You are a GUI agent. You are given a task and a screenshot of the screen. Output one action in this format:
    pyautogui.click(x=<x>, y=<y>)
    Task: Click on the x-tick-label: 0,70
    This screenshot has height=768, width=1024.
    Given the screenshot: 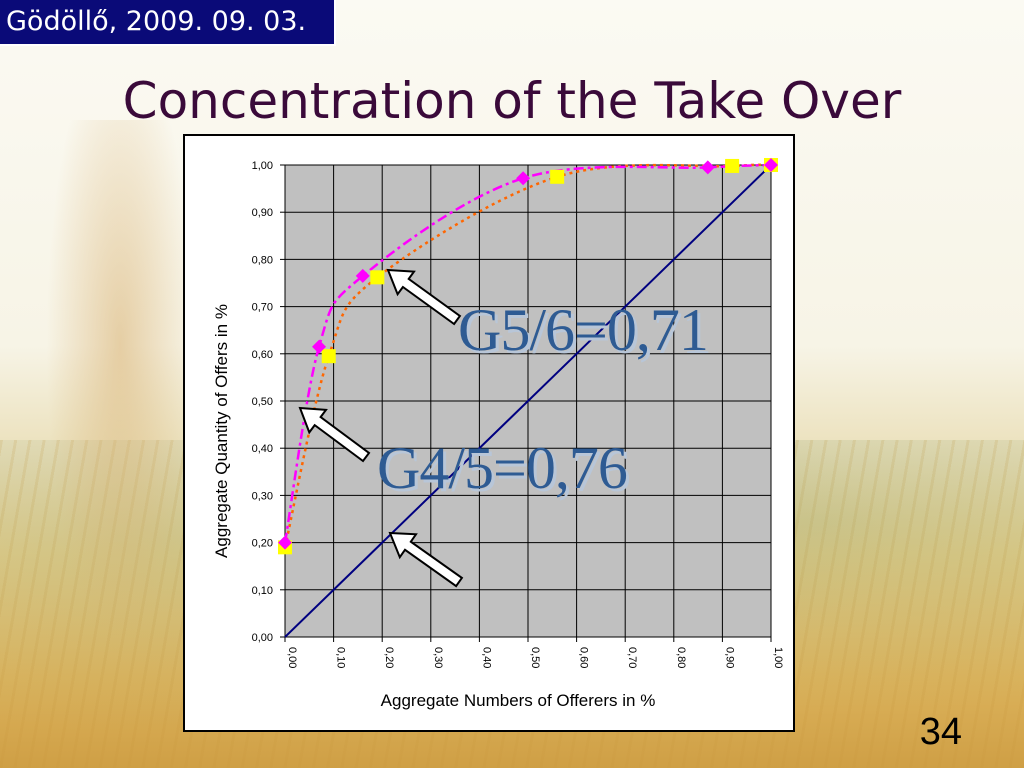 What is the action you would take?
    pyautogui.click(x=632, y=657)
    